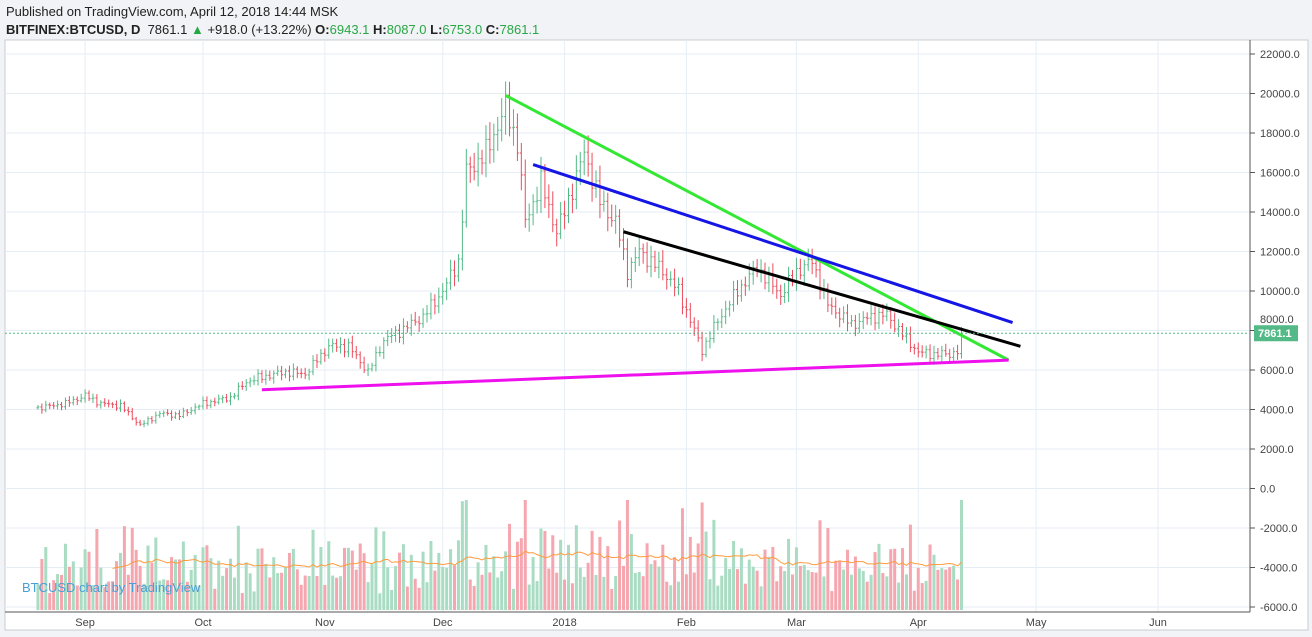 This screenshot has width=1312, height=637. What do you see at coordinates (1277, 450) in the screenshot?
I see `y-tick-label: 2000.0` at bounding box center [1277, 450].